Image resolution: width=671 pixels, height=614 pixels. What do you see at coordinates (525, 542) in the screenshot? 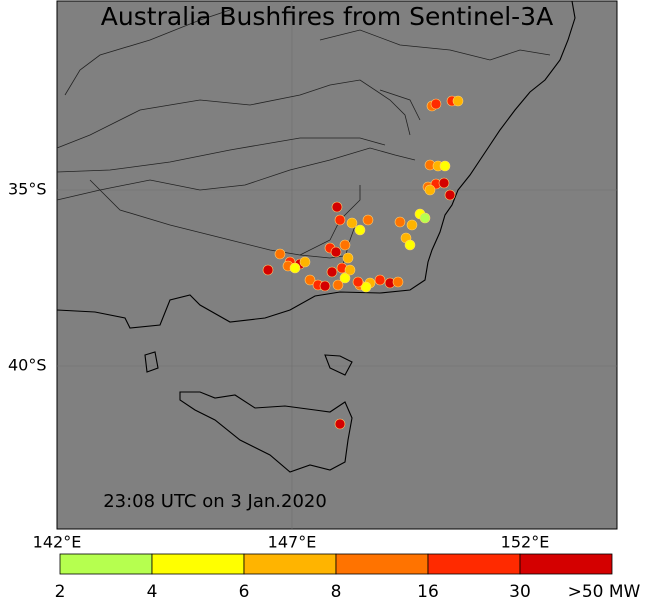
I see `longitude-label: 152°E` at bounding box center [525, 542].